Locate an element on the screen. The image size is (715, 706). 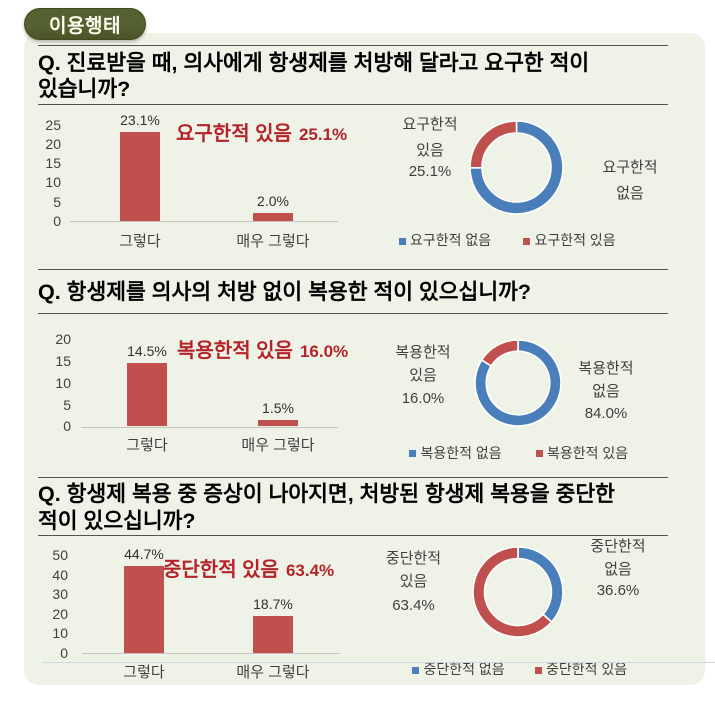
legend-label: 요구한적 있음 is located at coordinates (575, 240).